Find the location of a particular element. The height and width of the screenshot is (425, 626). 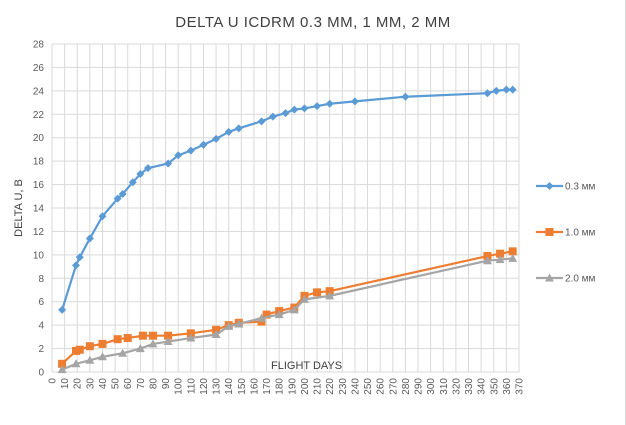

x-tick-label: 270 is located at coordinates (393, 386).